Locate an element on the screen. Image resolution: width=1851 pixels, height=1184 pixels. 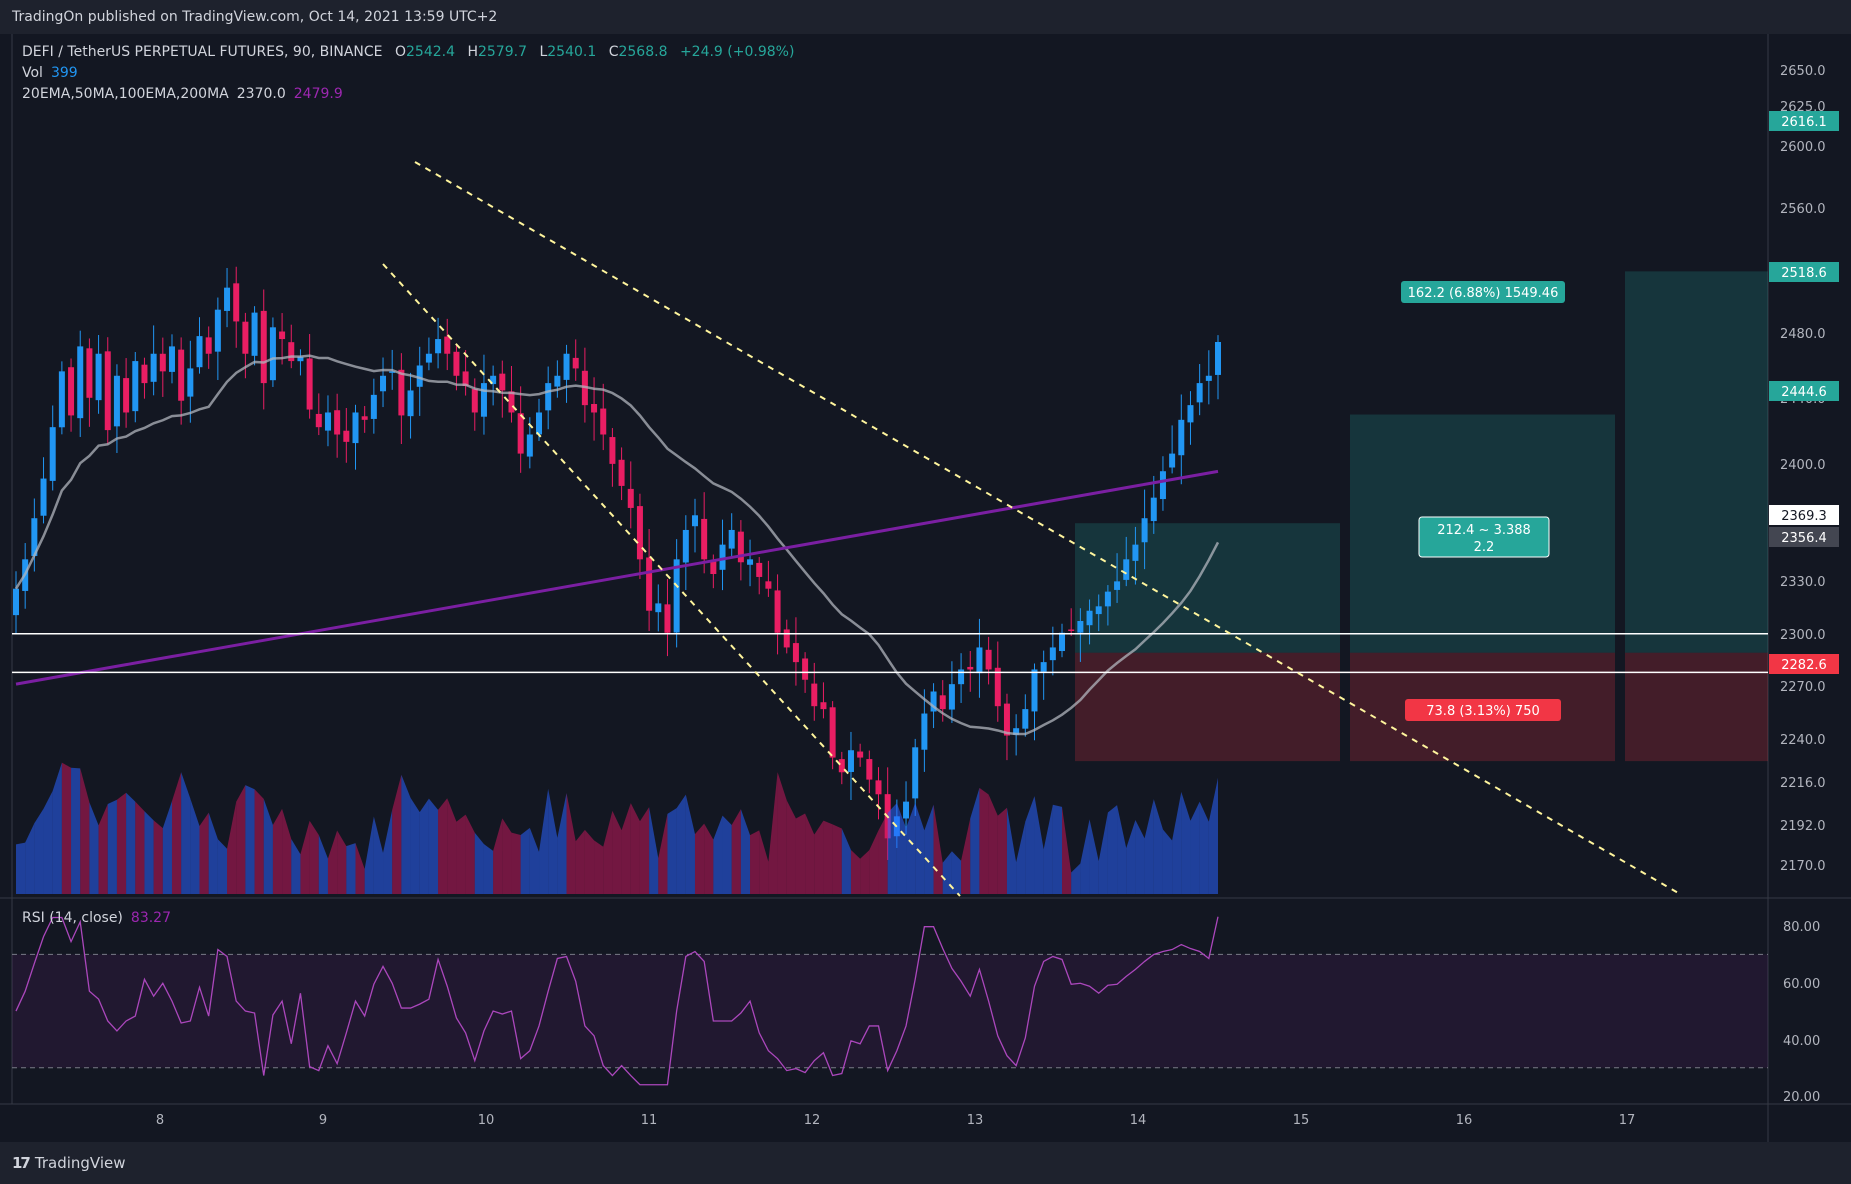
target-label-bg is located at coordinates (1483, 292).